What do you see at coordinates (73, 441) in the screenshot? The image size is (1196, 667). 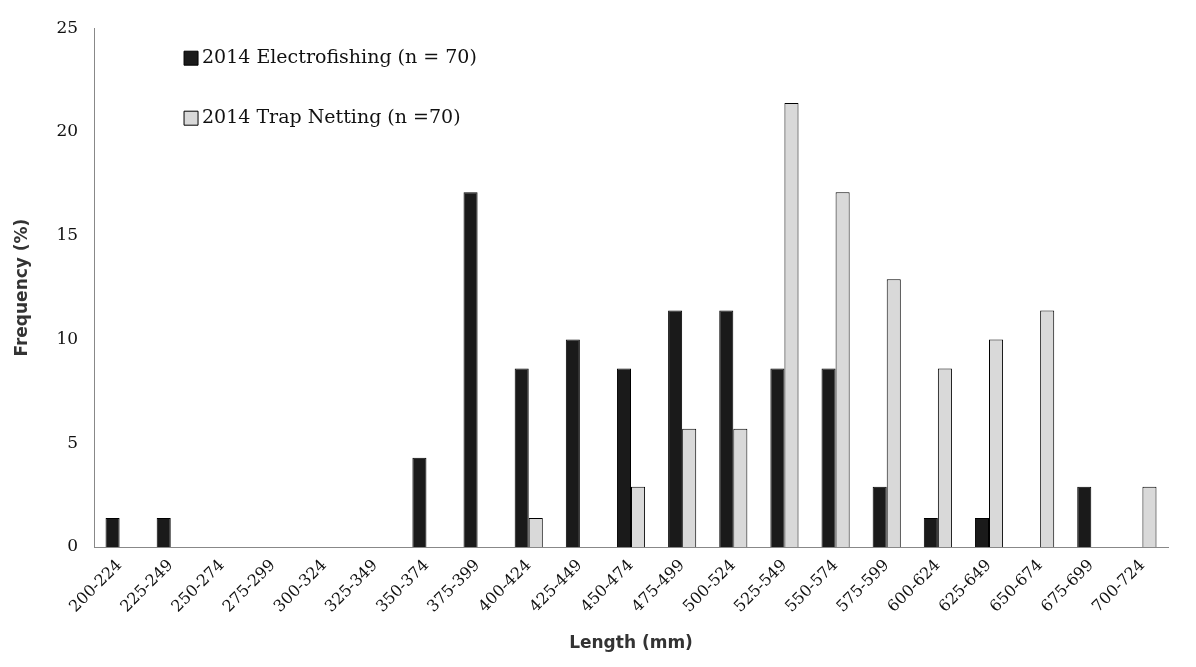 I see `y-tick-label: 5` at bounding box center [73, 441].